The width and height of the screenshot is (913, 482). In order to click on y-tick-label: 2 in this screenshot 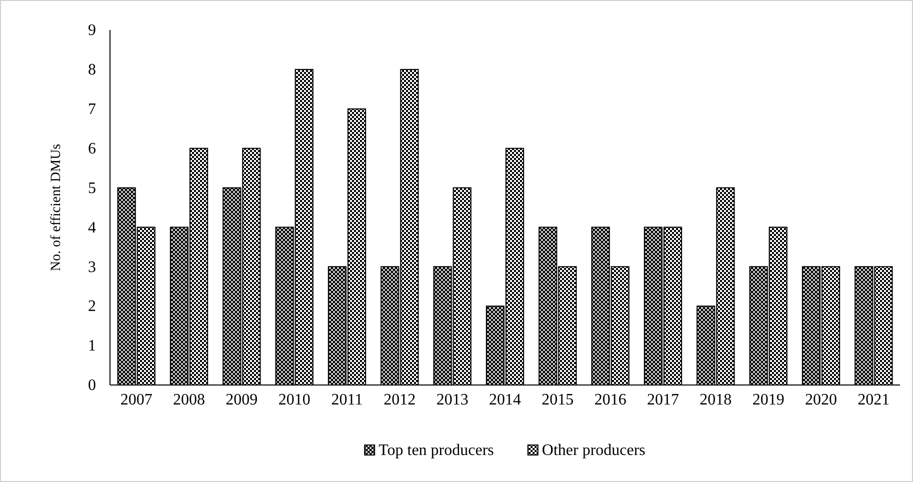, I will do `click(92, 307)`.